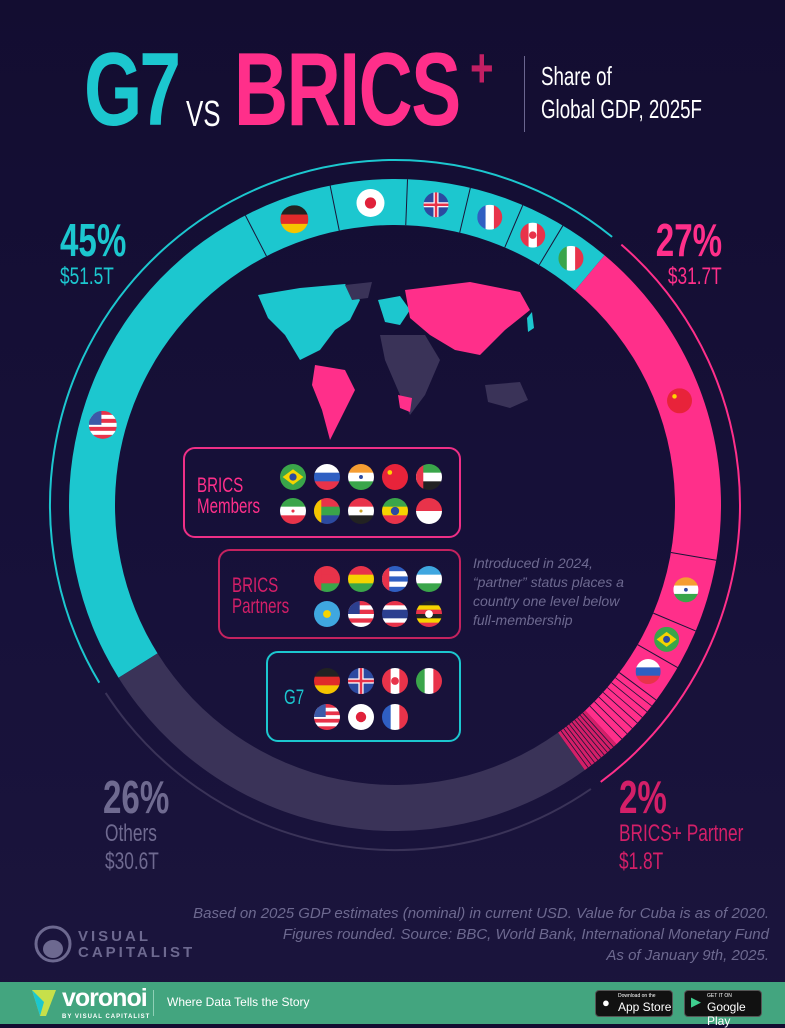 Image resolution: width=785 pixels, height=1028 pixels. I want to click on flag-cuba-icon, so click(395, 579).